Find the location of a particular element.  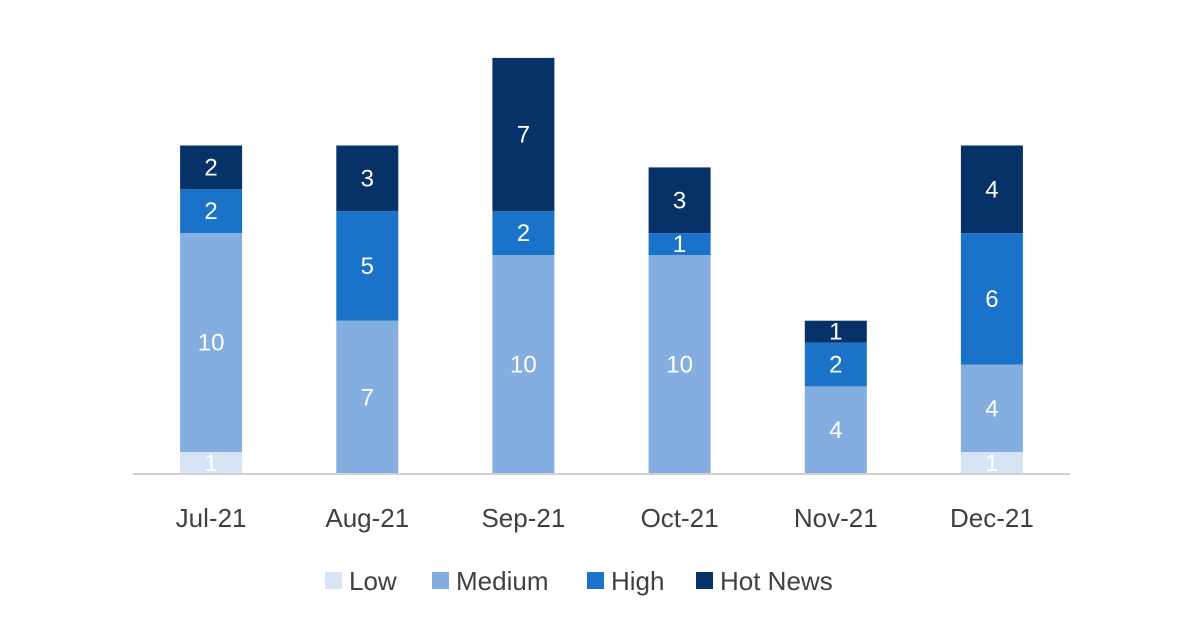

x-tick-label: Aug-21 is located at coordinates (367, 518).